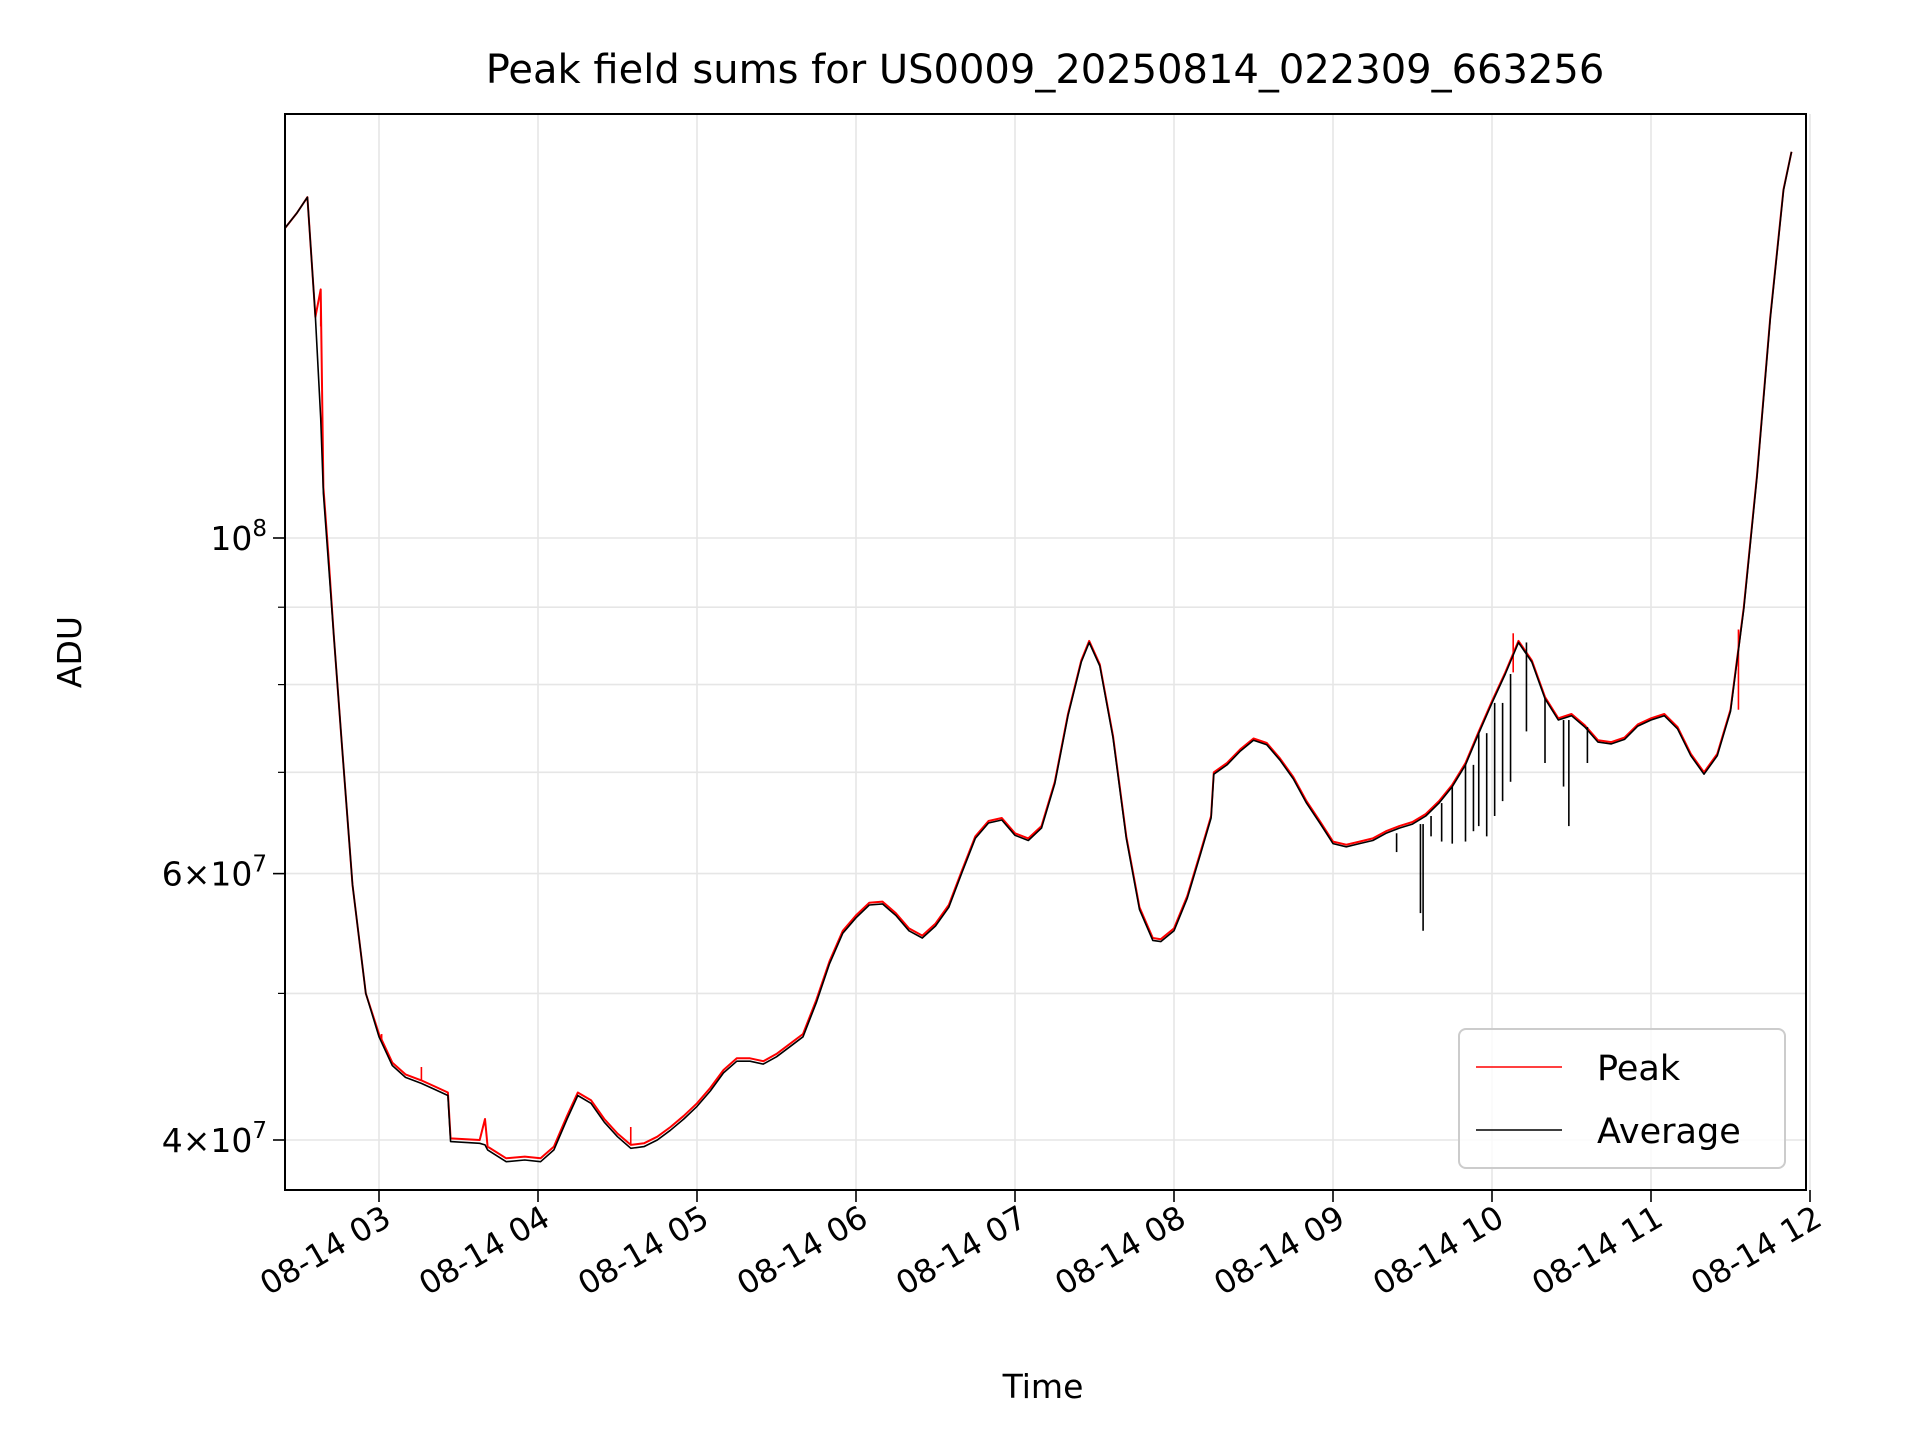 The height and width of the screenshot is (1440, 1920). I want to click on y-tick-label: 6×107, so click(214, 873).